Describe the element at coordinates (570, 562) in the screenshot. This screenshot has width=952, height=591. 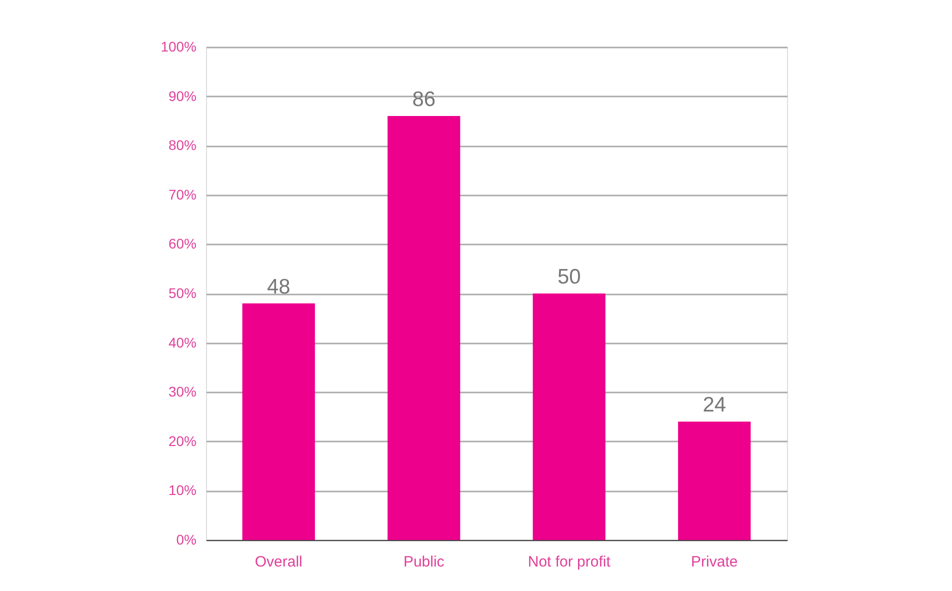
I see `x-tick-label: Not for profit` at that location.